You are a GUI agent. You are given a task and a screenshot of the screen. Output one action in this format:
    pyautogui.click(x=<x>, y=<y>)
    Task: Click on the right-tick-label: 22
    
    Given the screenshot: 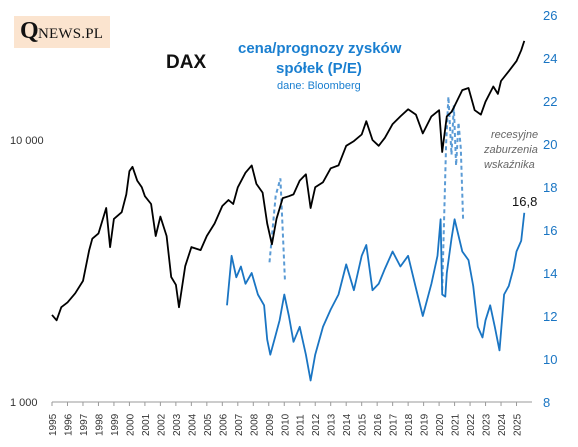 What is the action you would take?
    pyautogui.click(x=550, y=101)
    